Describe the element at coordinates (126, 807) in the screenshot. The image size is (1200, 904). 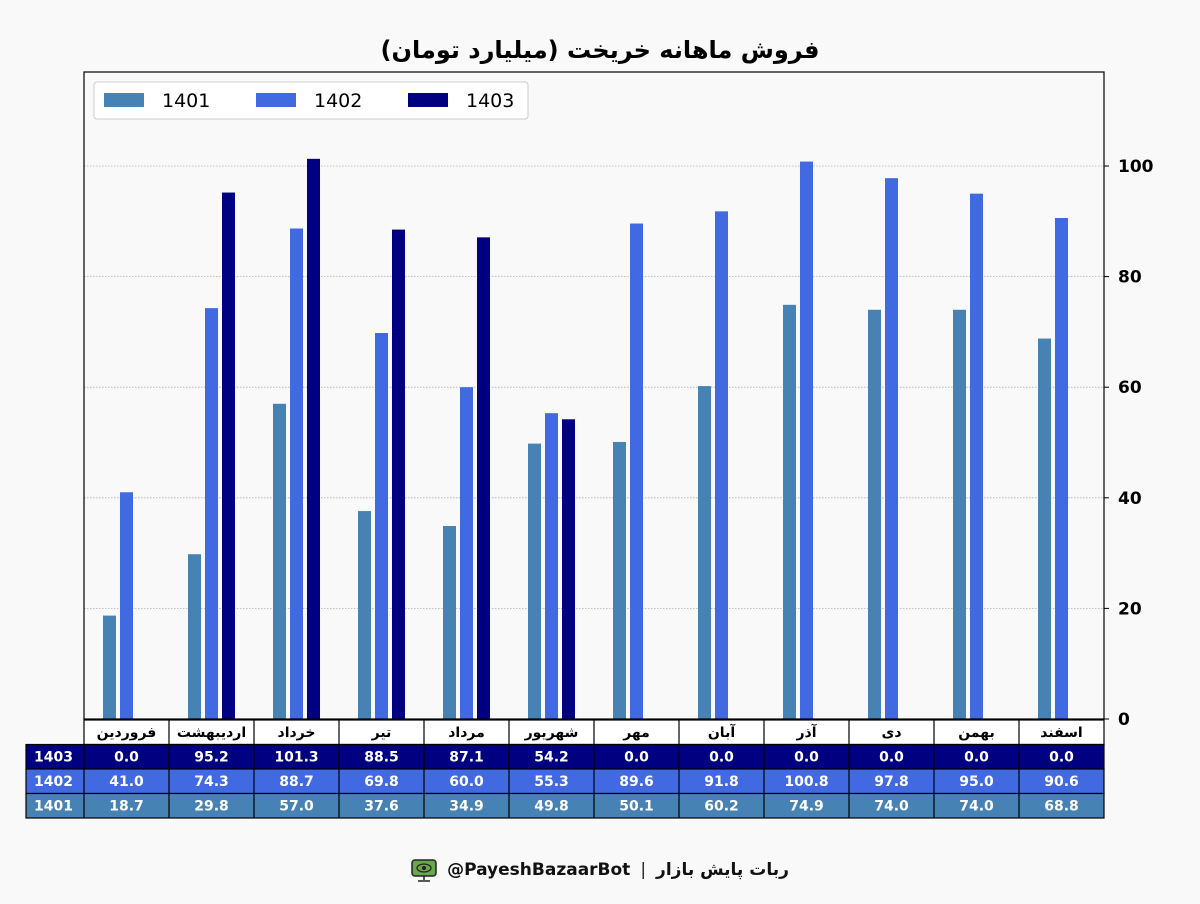
I see `table-cell: 18.7` at that location.